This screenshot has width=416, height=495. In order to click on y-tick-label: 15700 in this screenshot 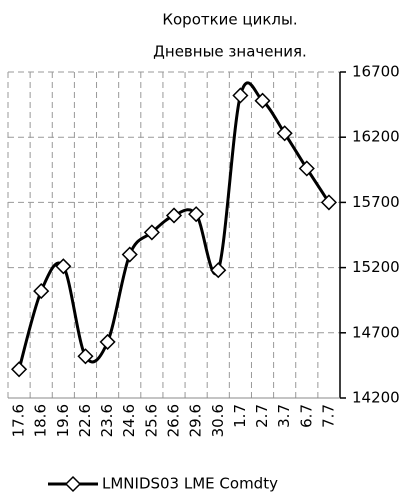, I will do `click(376, 202)`.